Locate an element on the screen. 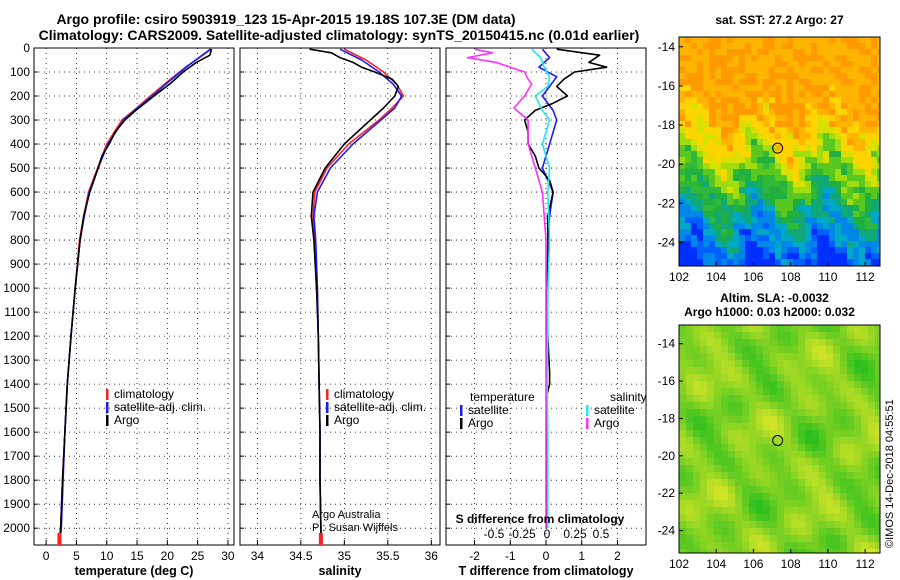 The width and height of the screenshot is (900, 580). series-line is located at coordinates (541, 288).